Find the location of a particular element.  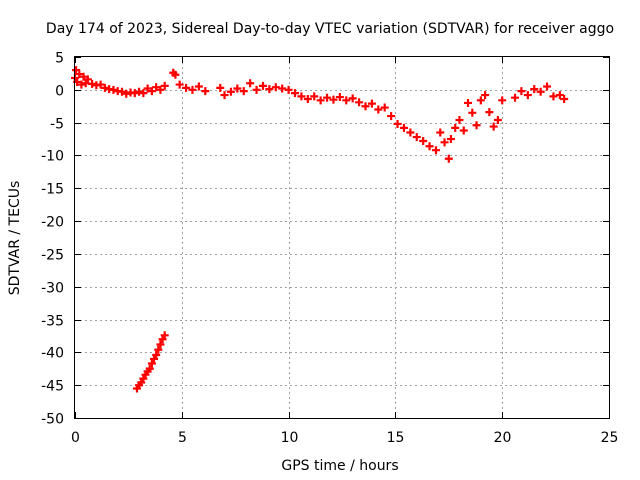

x-tick-label: 0 is located at coordinates (75, 438).